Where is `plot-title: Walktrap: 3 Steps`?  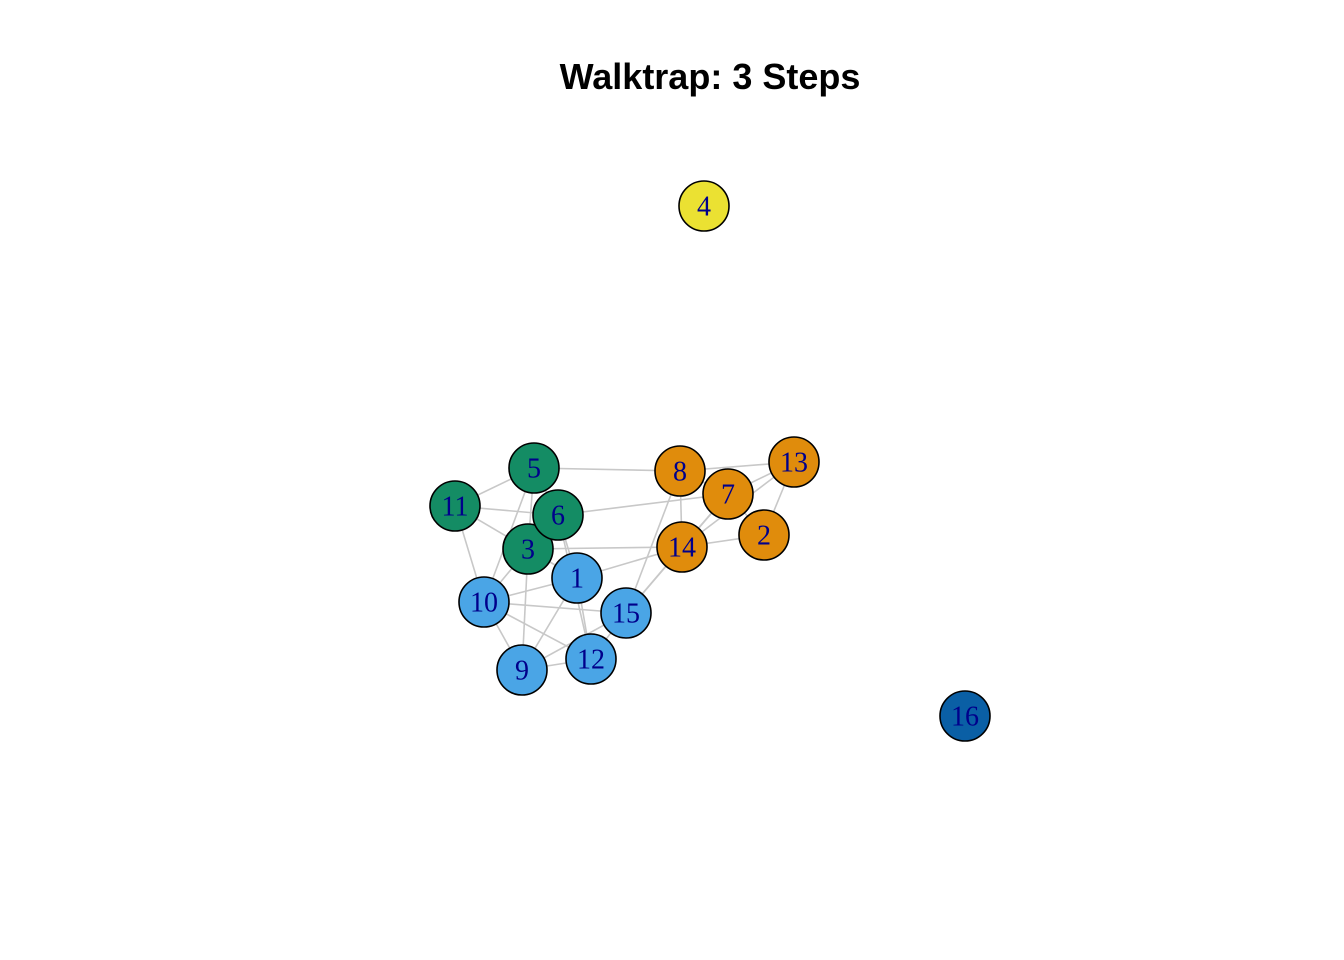
plot-title: Walktrap: 3 Steps is located at coordinates (710, 76).